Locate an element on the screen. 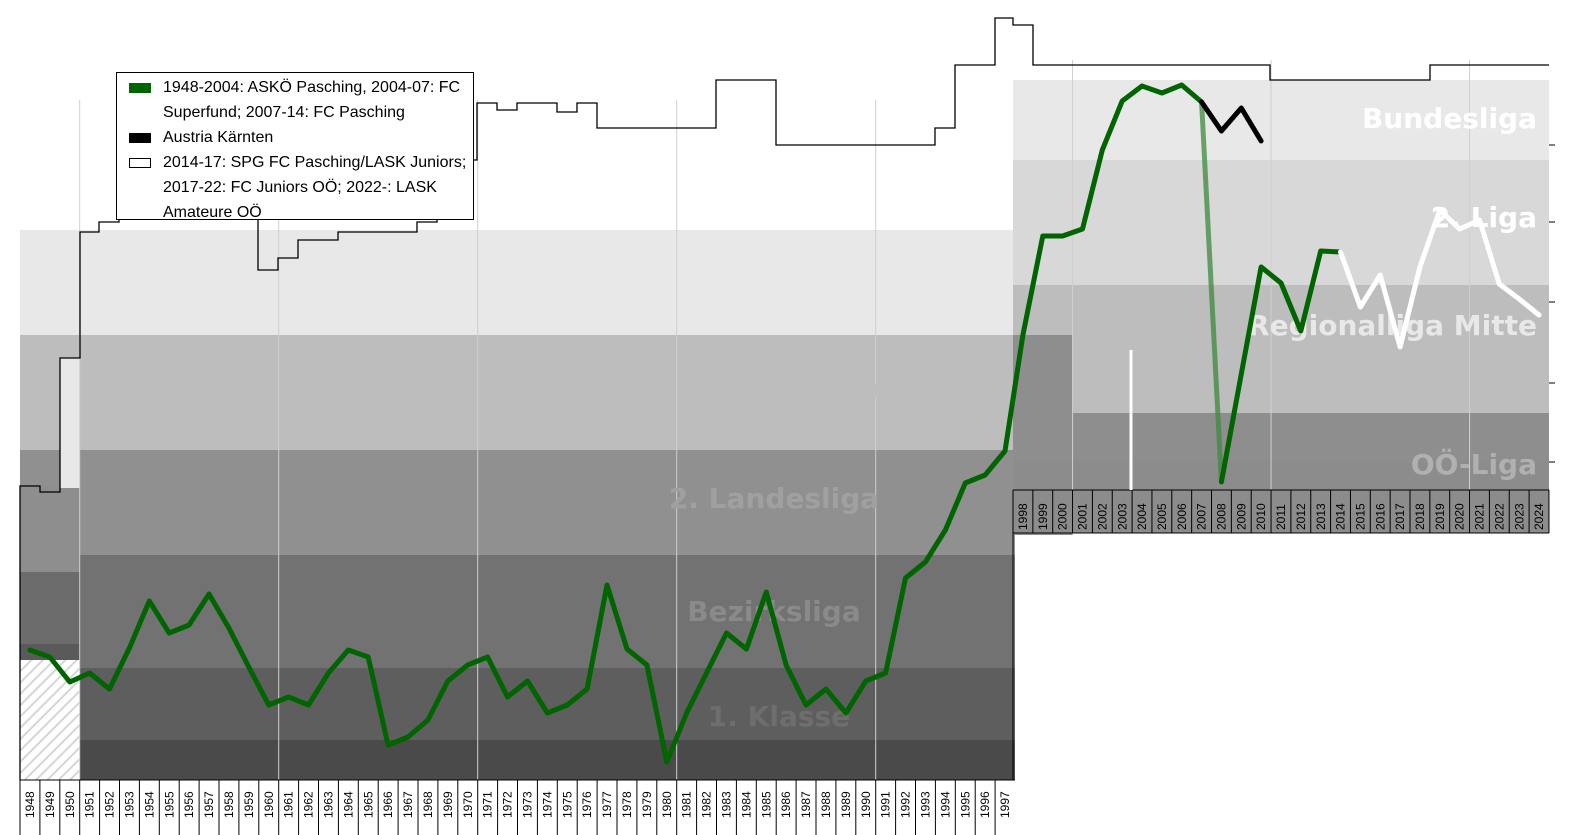  league-label-7: OÖ-Liga is located at coordinates (1474, 464).